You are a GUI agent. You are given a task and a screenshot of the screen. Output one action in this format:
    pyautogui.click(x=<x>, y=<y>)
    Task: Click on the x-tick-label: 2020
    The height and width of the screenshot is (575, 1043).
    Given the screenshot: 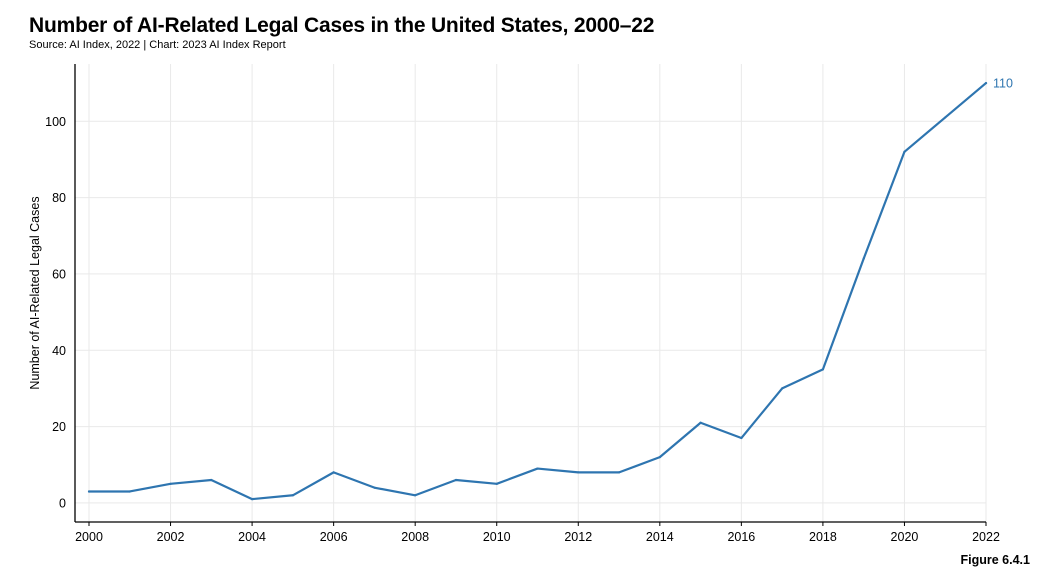 What is the action you would take?
    pyautogui.click(x=905, y=537)
    